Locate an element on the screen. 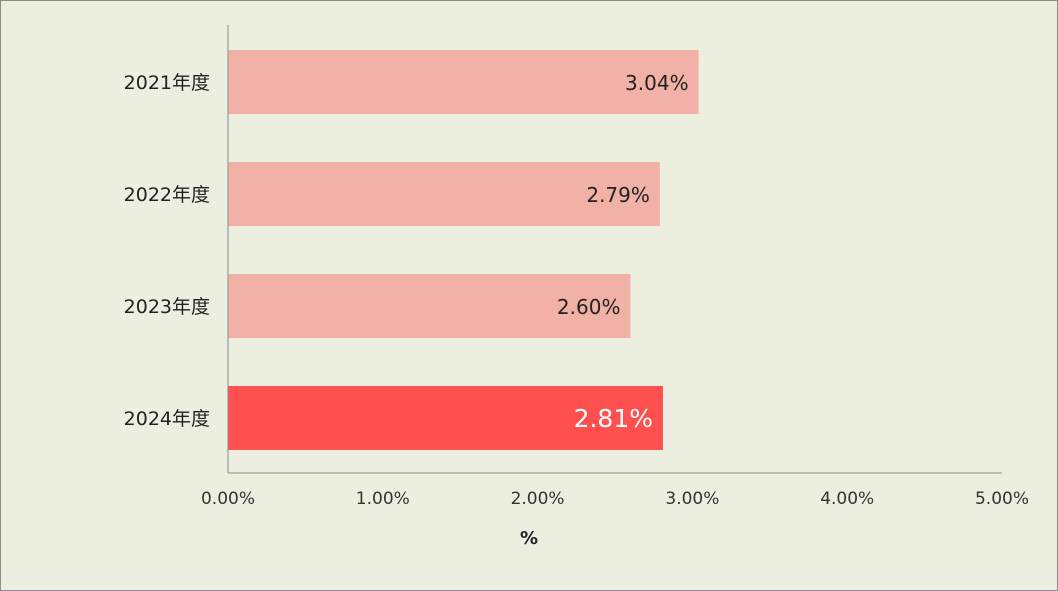  category-label: 2021年度 is located at coordinates (167, 83).